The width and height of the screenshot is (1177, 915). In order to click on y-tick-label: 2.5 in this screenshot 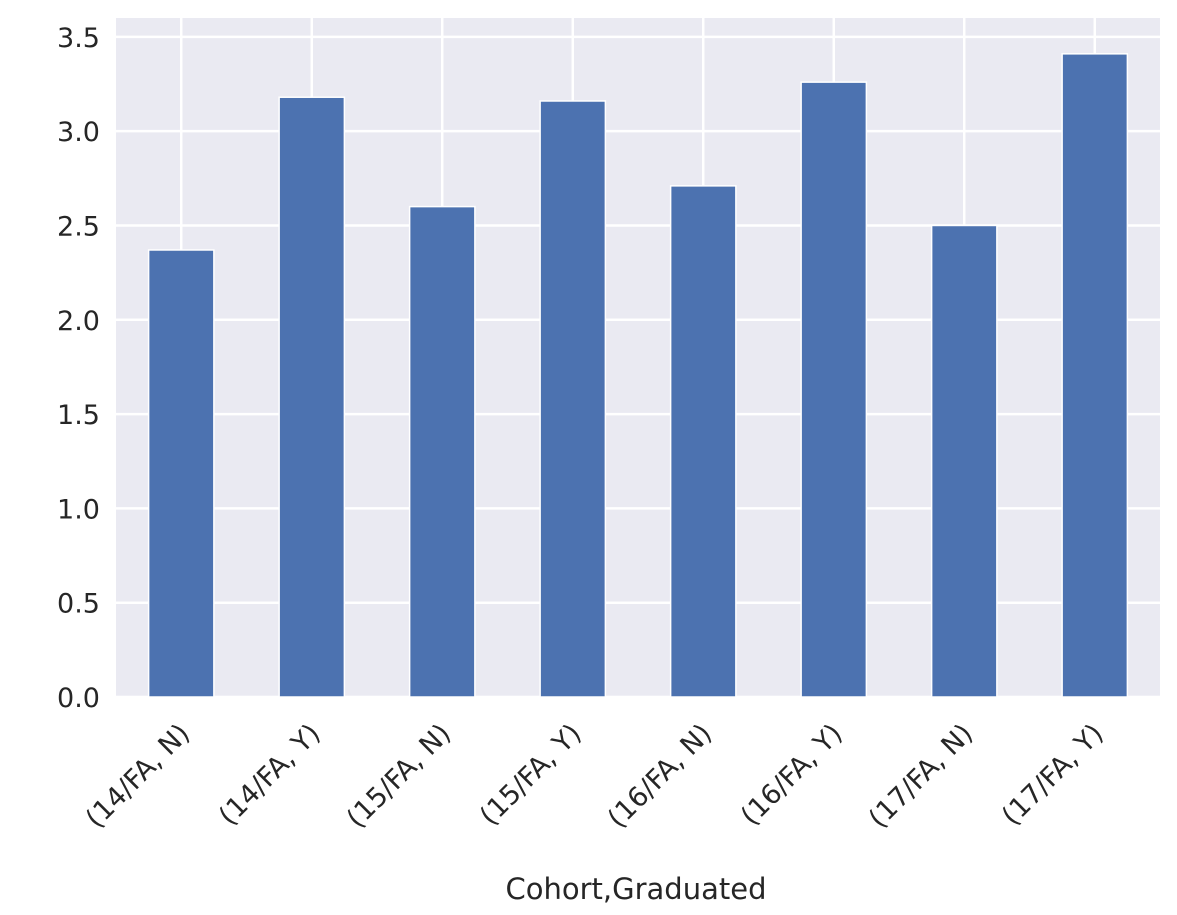, I will do `click(78, 226)`.